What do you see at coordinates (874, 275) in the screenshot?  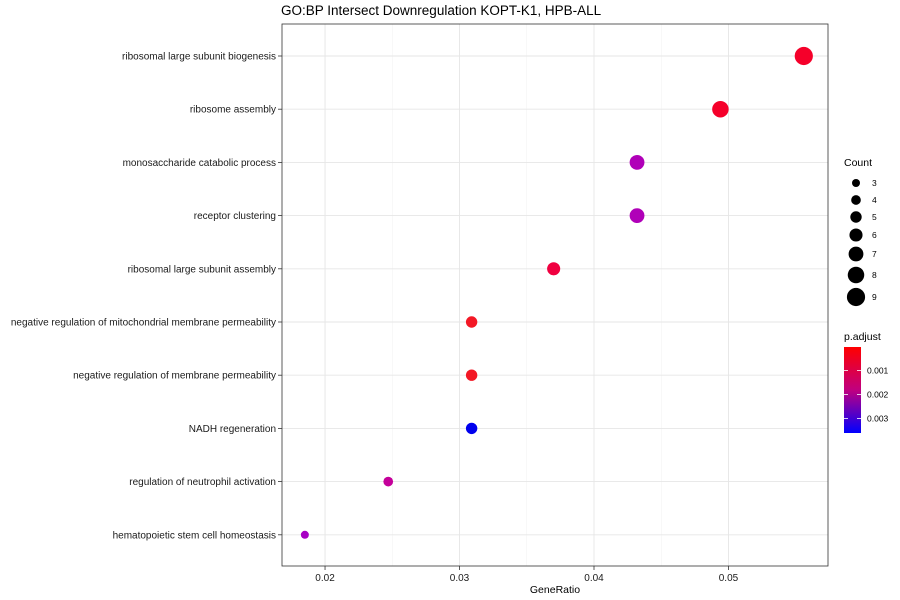 I see `legend-count-label: 8` at bounding box center [874, 275].